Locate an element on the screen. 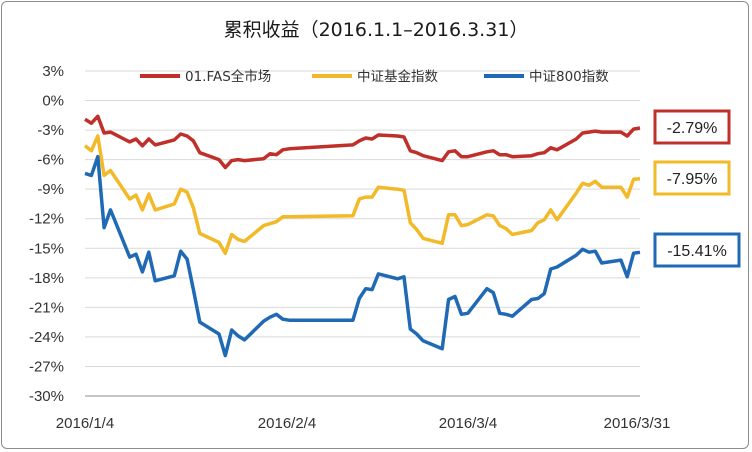 Image resolution: width=752 pixels, height=452 pixels. legend-label-fund-index: 中证基金指数 is located at coordinates (397, 76).